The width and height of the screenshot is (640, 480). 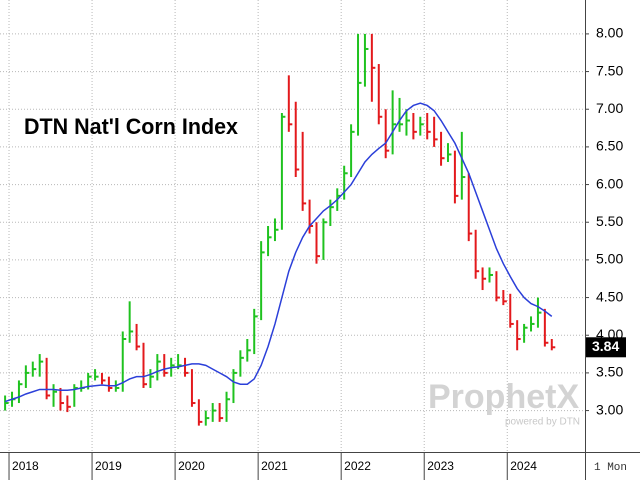 I want to click on y-tick-label: 8.00, so click(x=609, y=33).